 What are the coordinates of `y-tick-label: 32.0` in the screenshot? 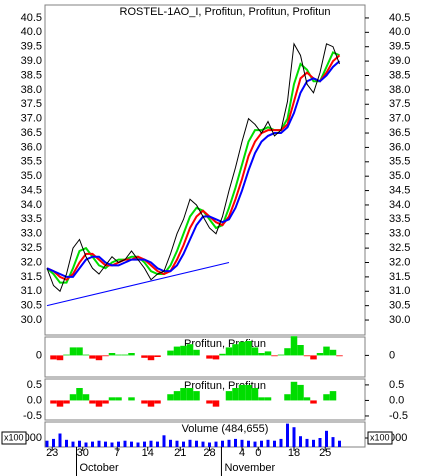 It's located at (31, 262).